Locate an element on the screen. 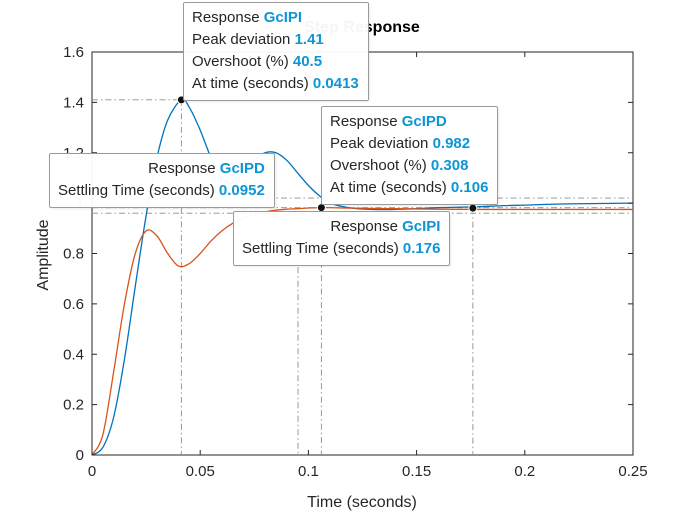  x-tick-label: 0.2 is located at coordinates (524, 471).